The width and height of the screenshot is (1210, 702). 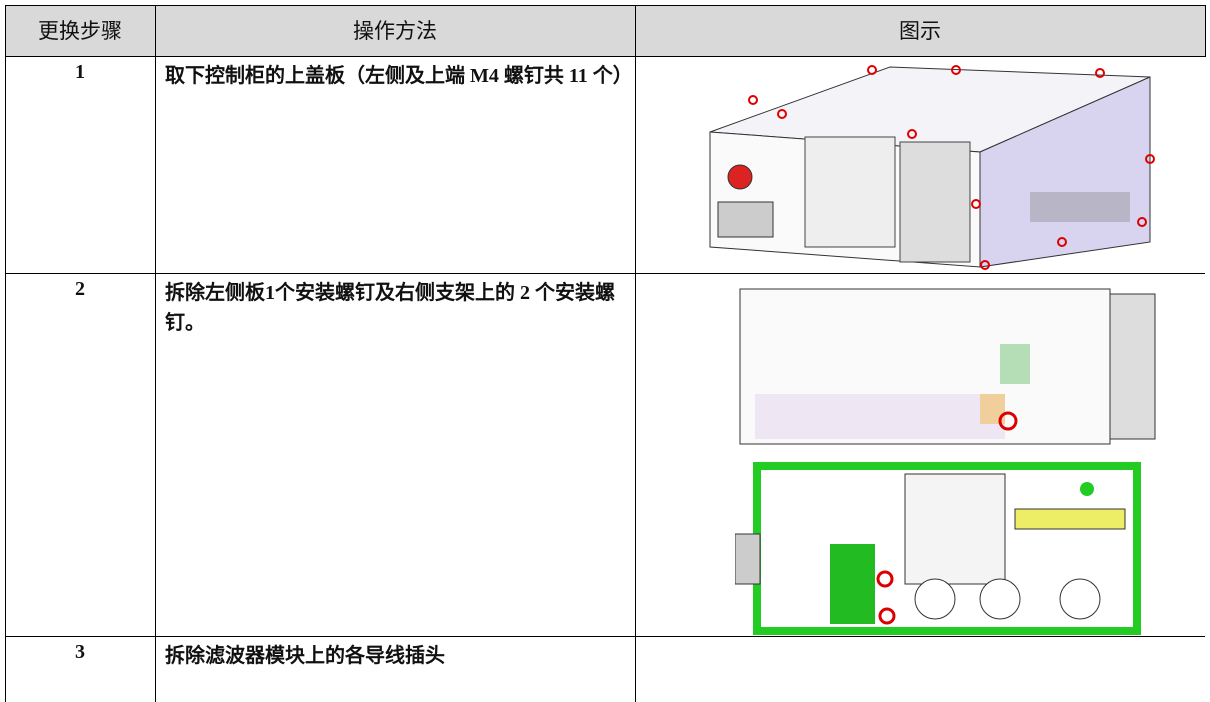 What do you see at coordinates (390, 308) in the screenshot?
I see `step-method: 拆除左侧板1个安装螺钉及右侧支架上的 2 个安装螺钉。` at bounding box center [390, 308].